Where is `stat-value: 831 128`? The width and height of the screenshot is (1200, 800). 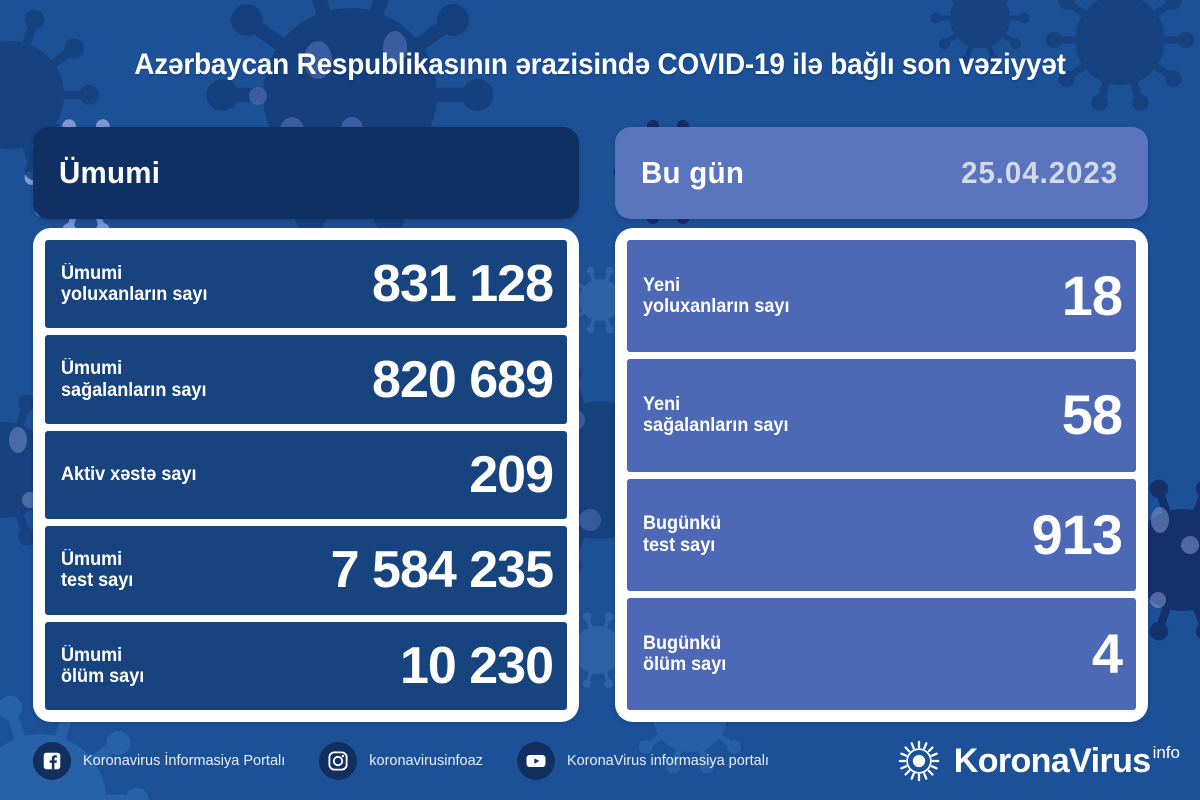 stat-value: 831 128 is located at coordinates (463, 284).